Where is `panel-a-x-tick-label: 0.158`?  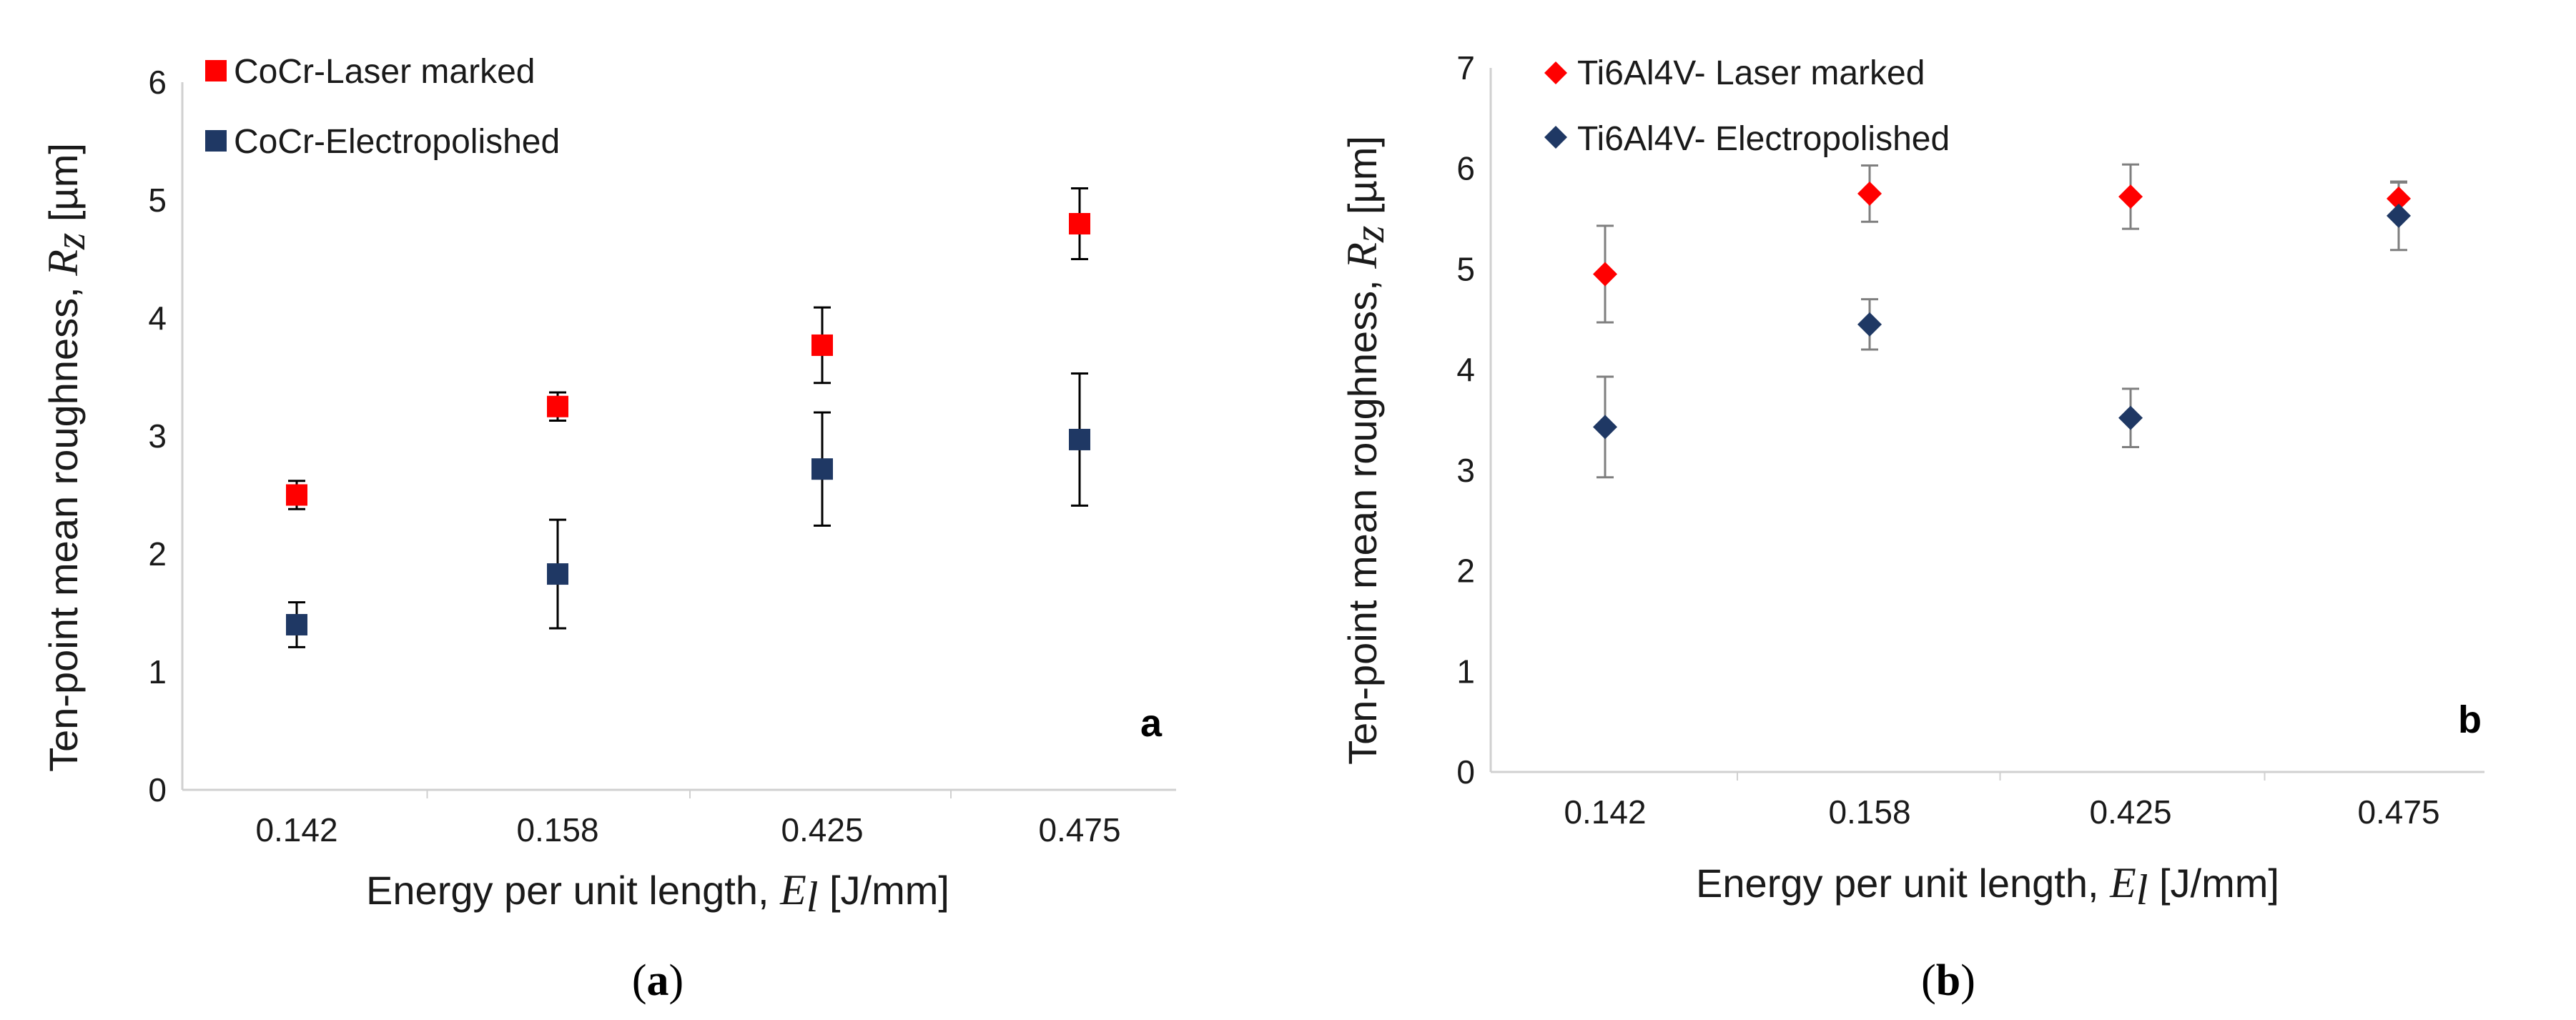 panel-a-x-tick-label: 0.158 is located at coordinates (557, 829).